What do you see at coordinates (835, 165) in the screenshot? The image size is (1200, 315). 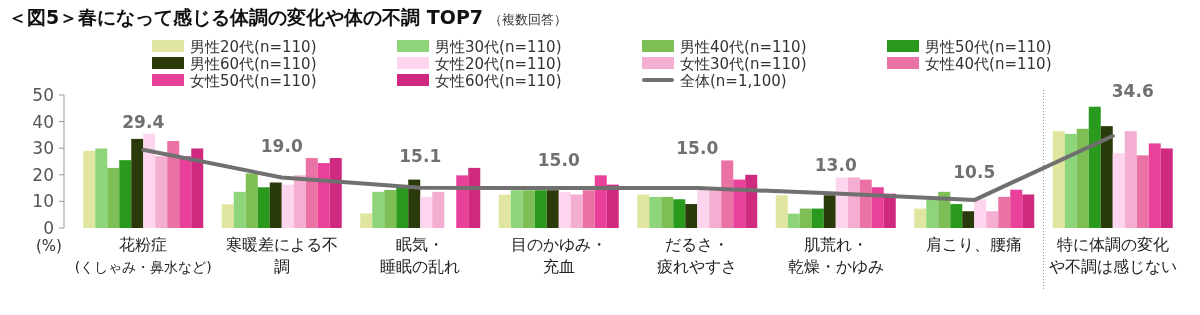 I see `data-label: 13.0` at bounding box center [835, 165].